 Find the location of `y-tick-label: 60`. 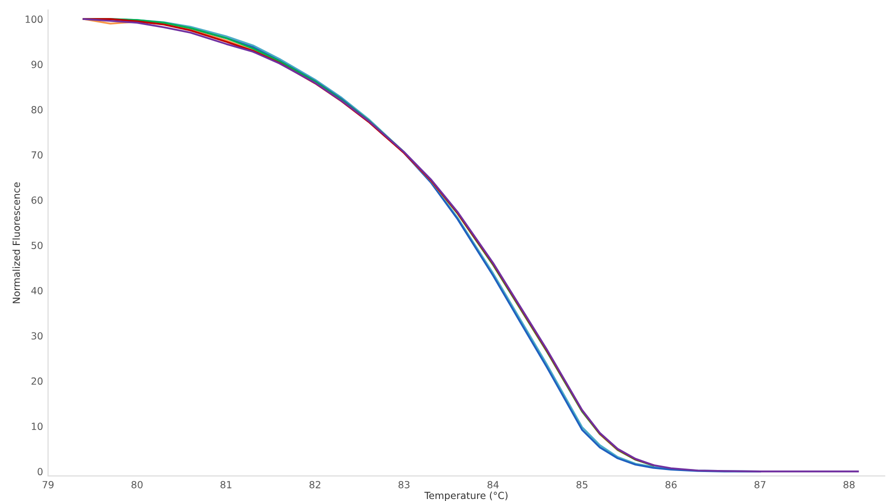

y-tick-label: 60 is located at coordinates (37, 200).